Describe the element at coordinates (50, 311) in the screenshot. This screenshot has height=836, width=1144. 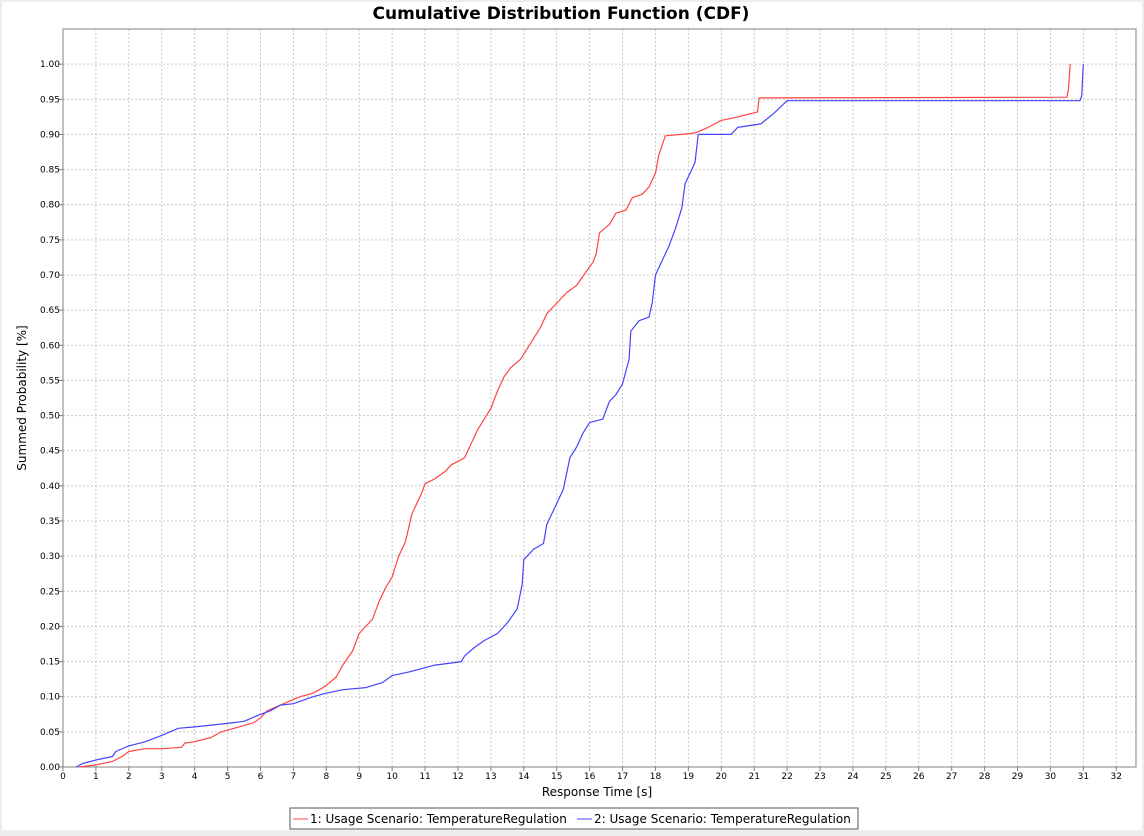
I see `y-tick-label: 0.65` at that location.